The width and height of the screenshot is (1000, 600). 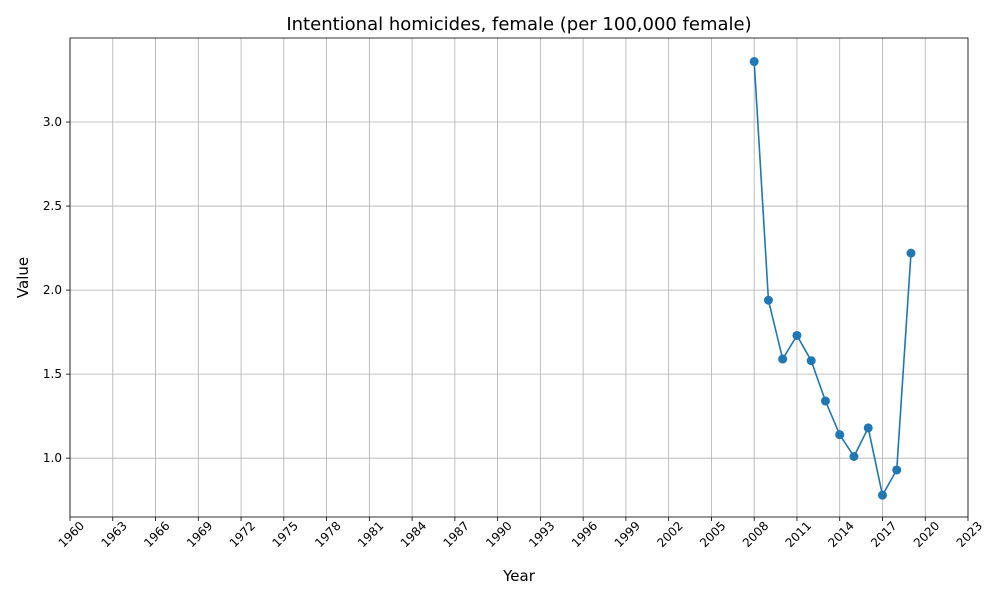 What do you see at coordinates (840, 534) in the screenshot?
I see `x-tick-label: 2014` at bounding box center [840, 534].